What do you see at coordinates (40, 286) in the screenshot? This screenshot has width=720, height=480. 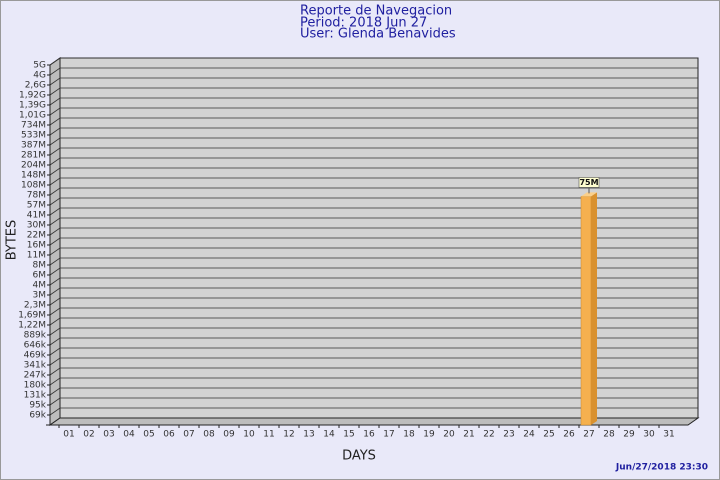 I see `y-tick-label: 4M` at bounding box center [40, 286].